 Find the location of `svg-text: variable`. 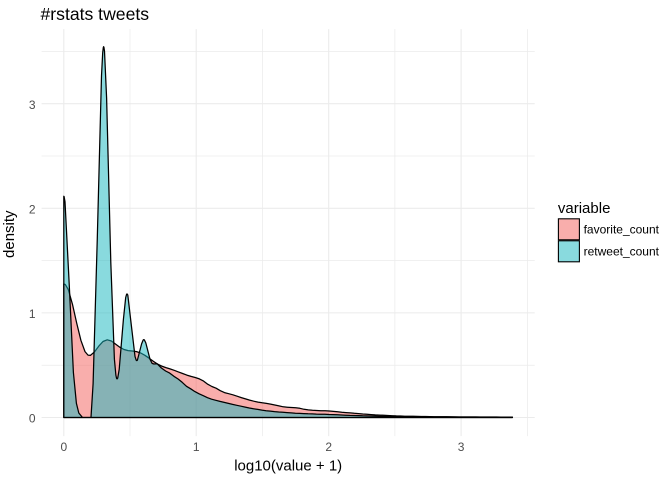

svg-text: variable is located at coordinates (584, 208).